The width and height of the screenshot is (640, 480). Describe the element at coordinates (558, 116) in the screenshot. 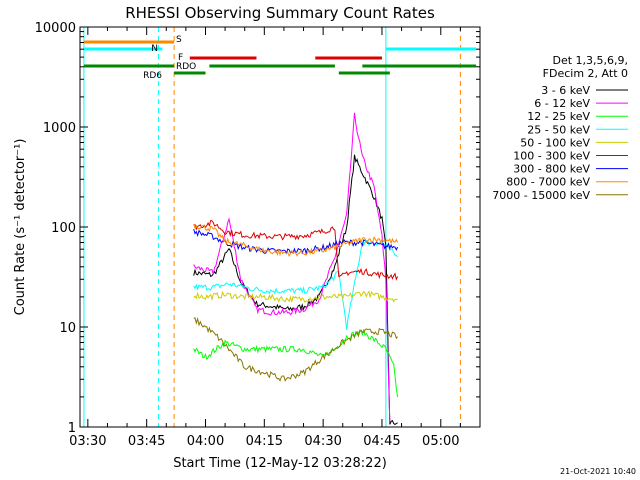

I see `legend-label: 12 - 25 keV` at that location.